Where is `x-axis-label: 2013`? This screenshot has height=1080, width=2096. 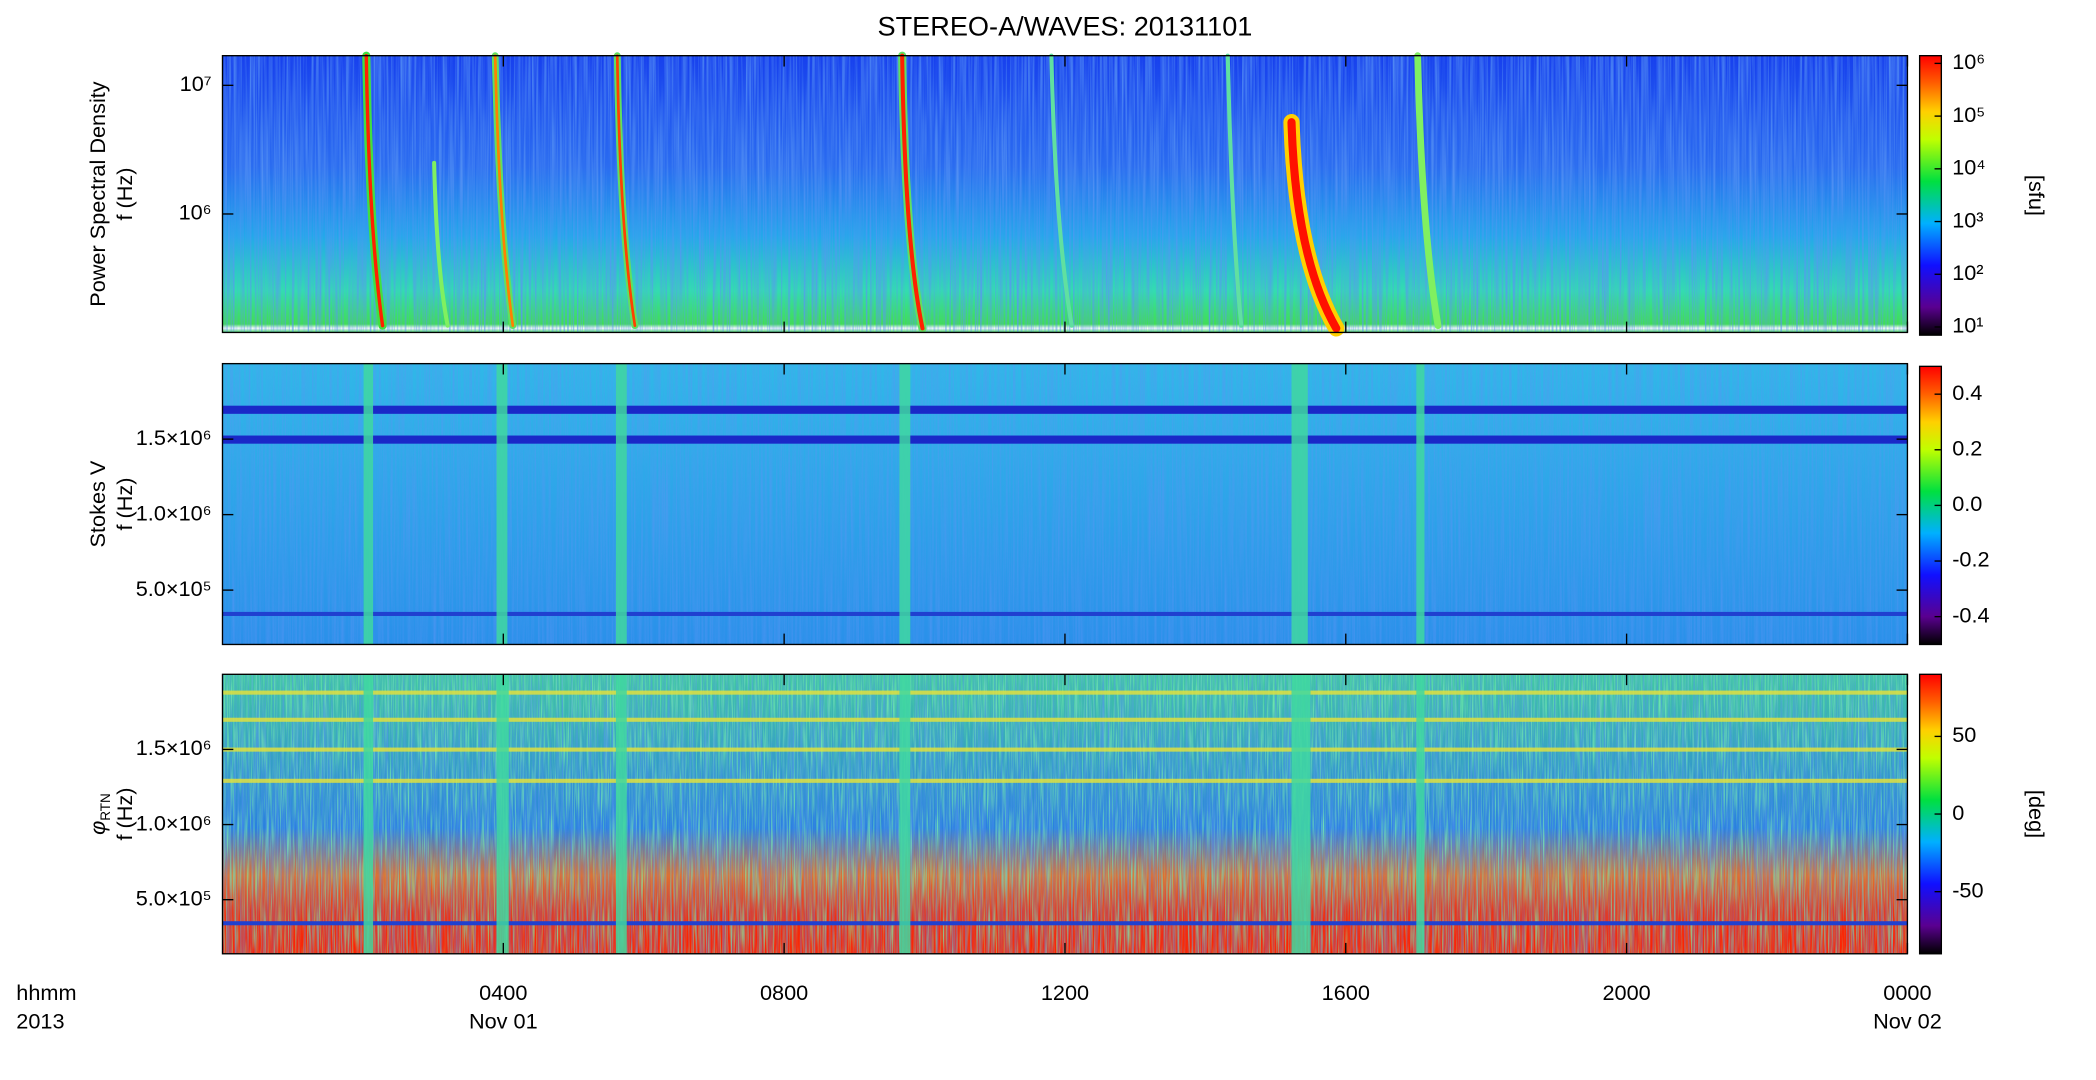
x-axis-label: 2013 is located at coordinates (40, 1021).